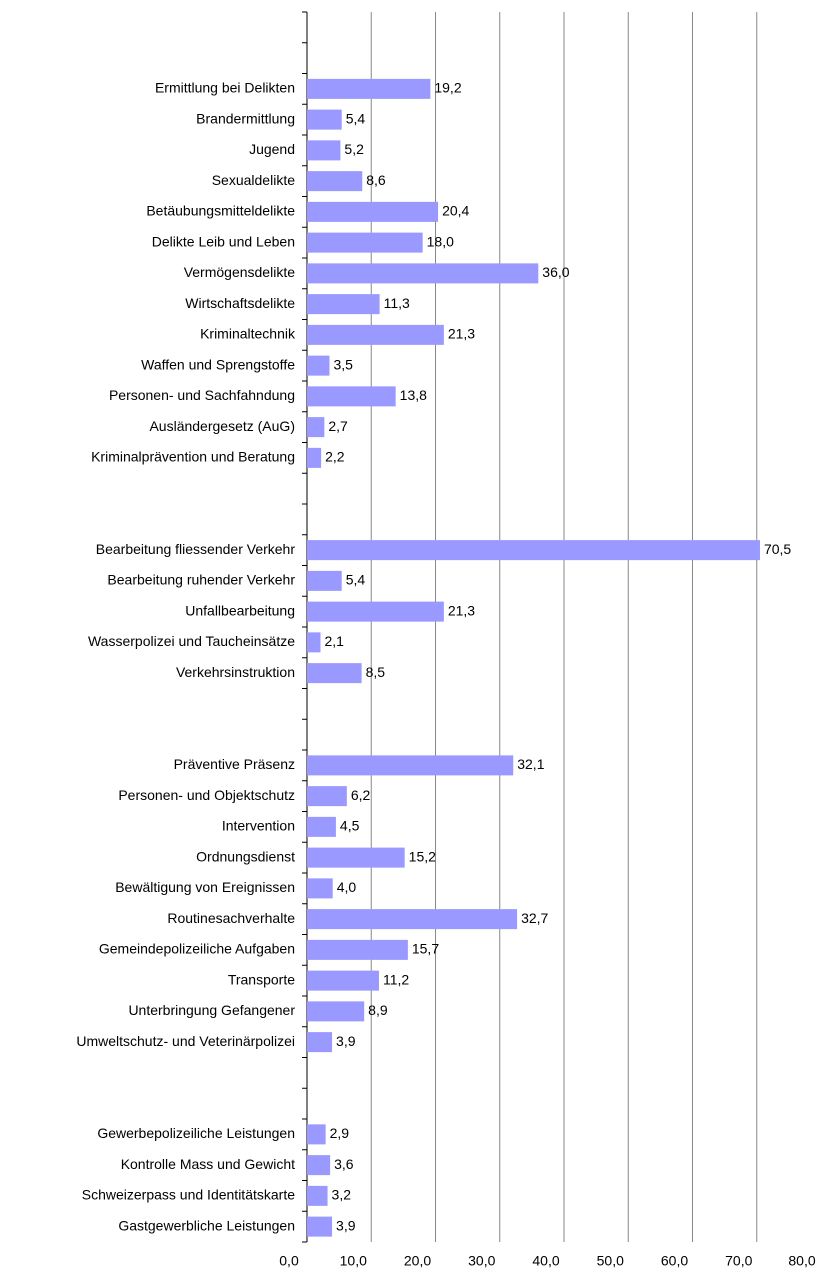 Image resolution: width=823 pixels, height=1284 pixels. What do you see at coordinates (202, 395) in the screenshot?
I see `y-tick-label: Personen- und Sachfahndung` at bounding box center [202, 395].